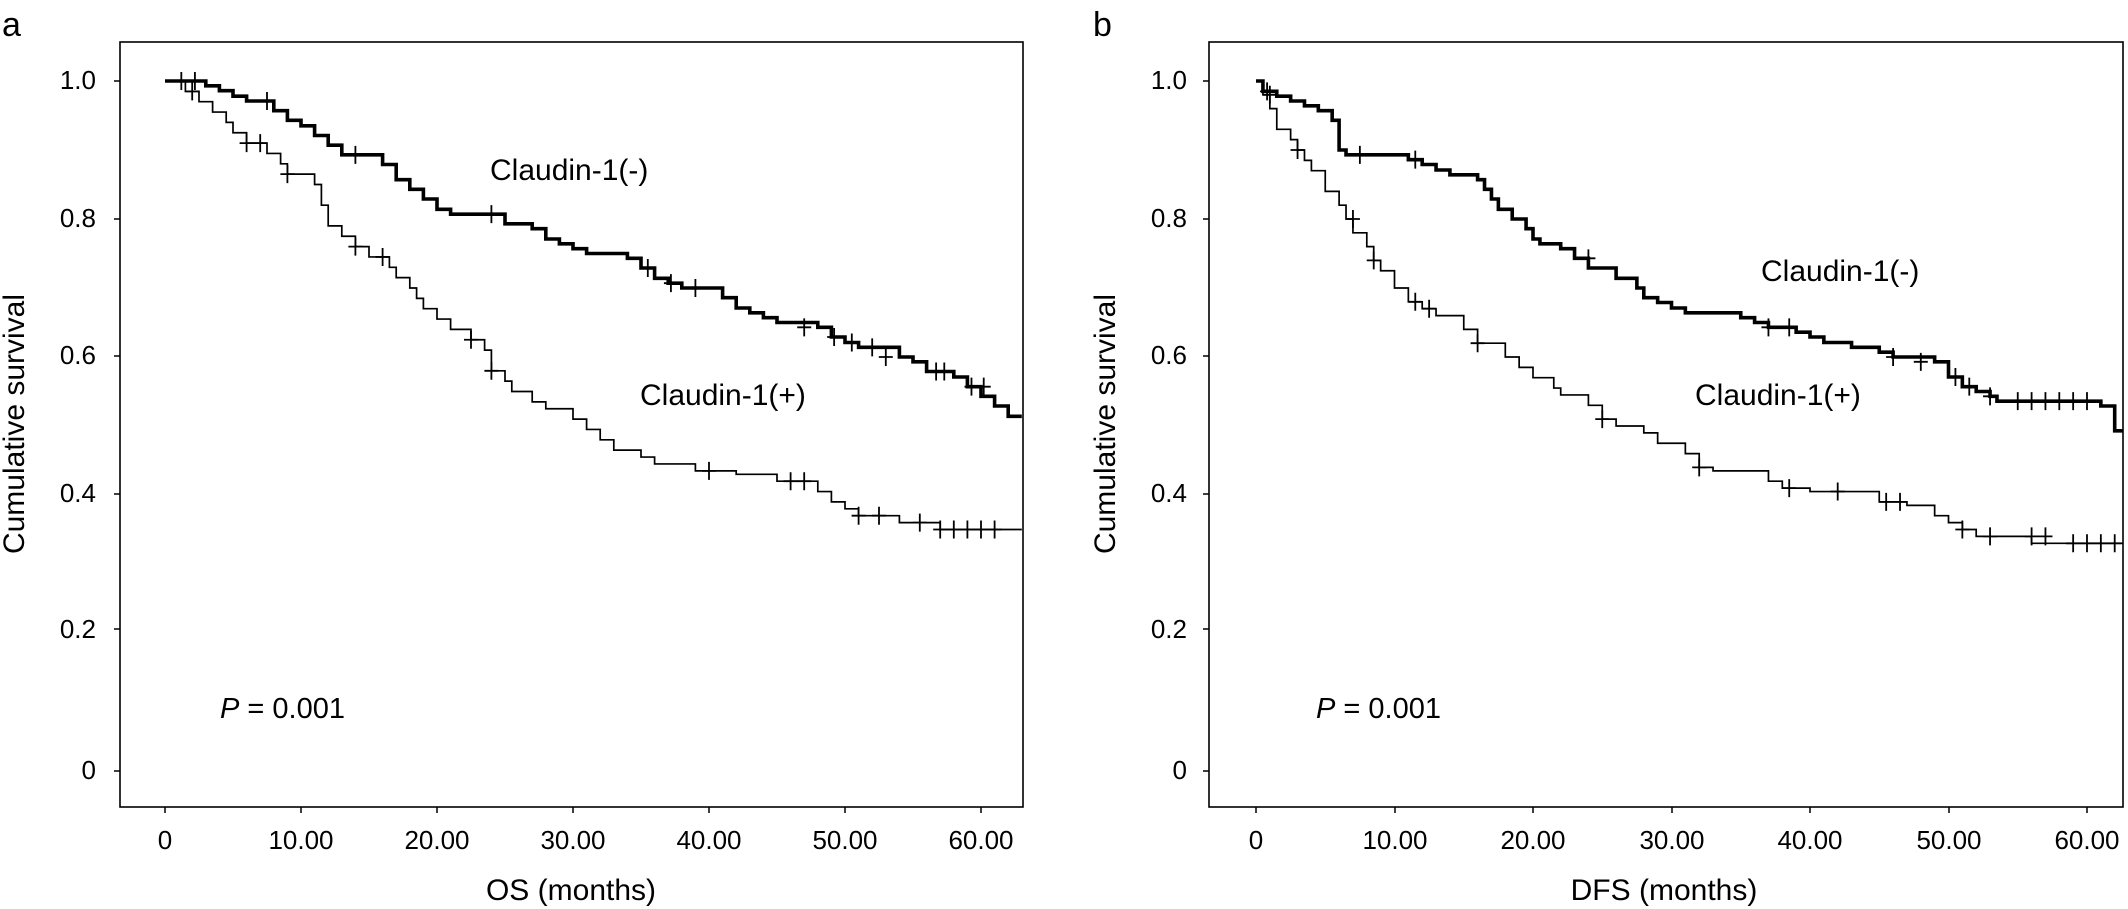 The width and height of the screenshot is (2128, 909). What do you see at coordinates (1180, 425) in the screenshot?
I see `panel-b-y-axis: 0 0.2 0.4 0.6 0.8 1.0` at bounding box center [1180, 425].